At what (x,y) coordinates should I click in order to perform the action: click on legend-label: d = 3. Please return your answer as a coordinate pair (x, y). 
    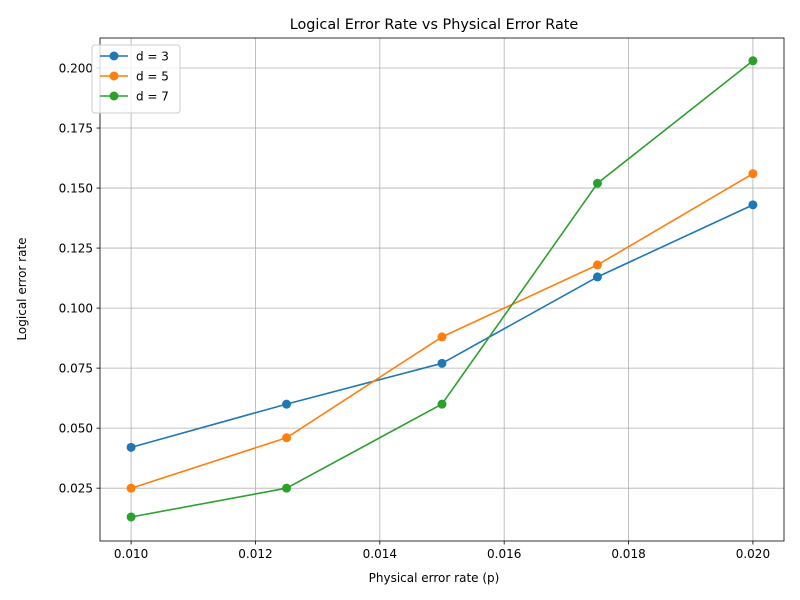
    Looking at the image, I should click on (152, 57).